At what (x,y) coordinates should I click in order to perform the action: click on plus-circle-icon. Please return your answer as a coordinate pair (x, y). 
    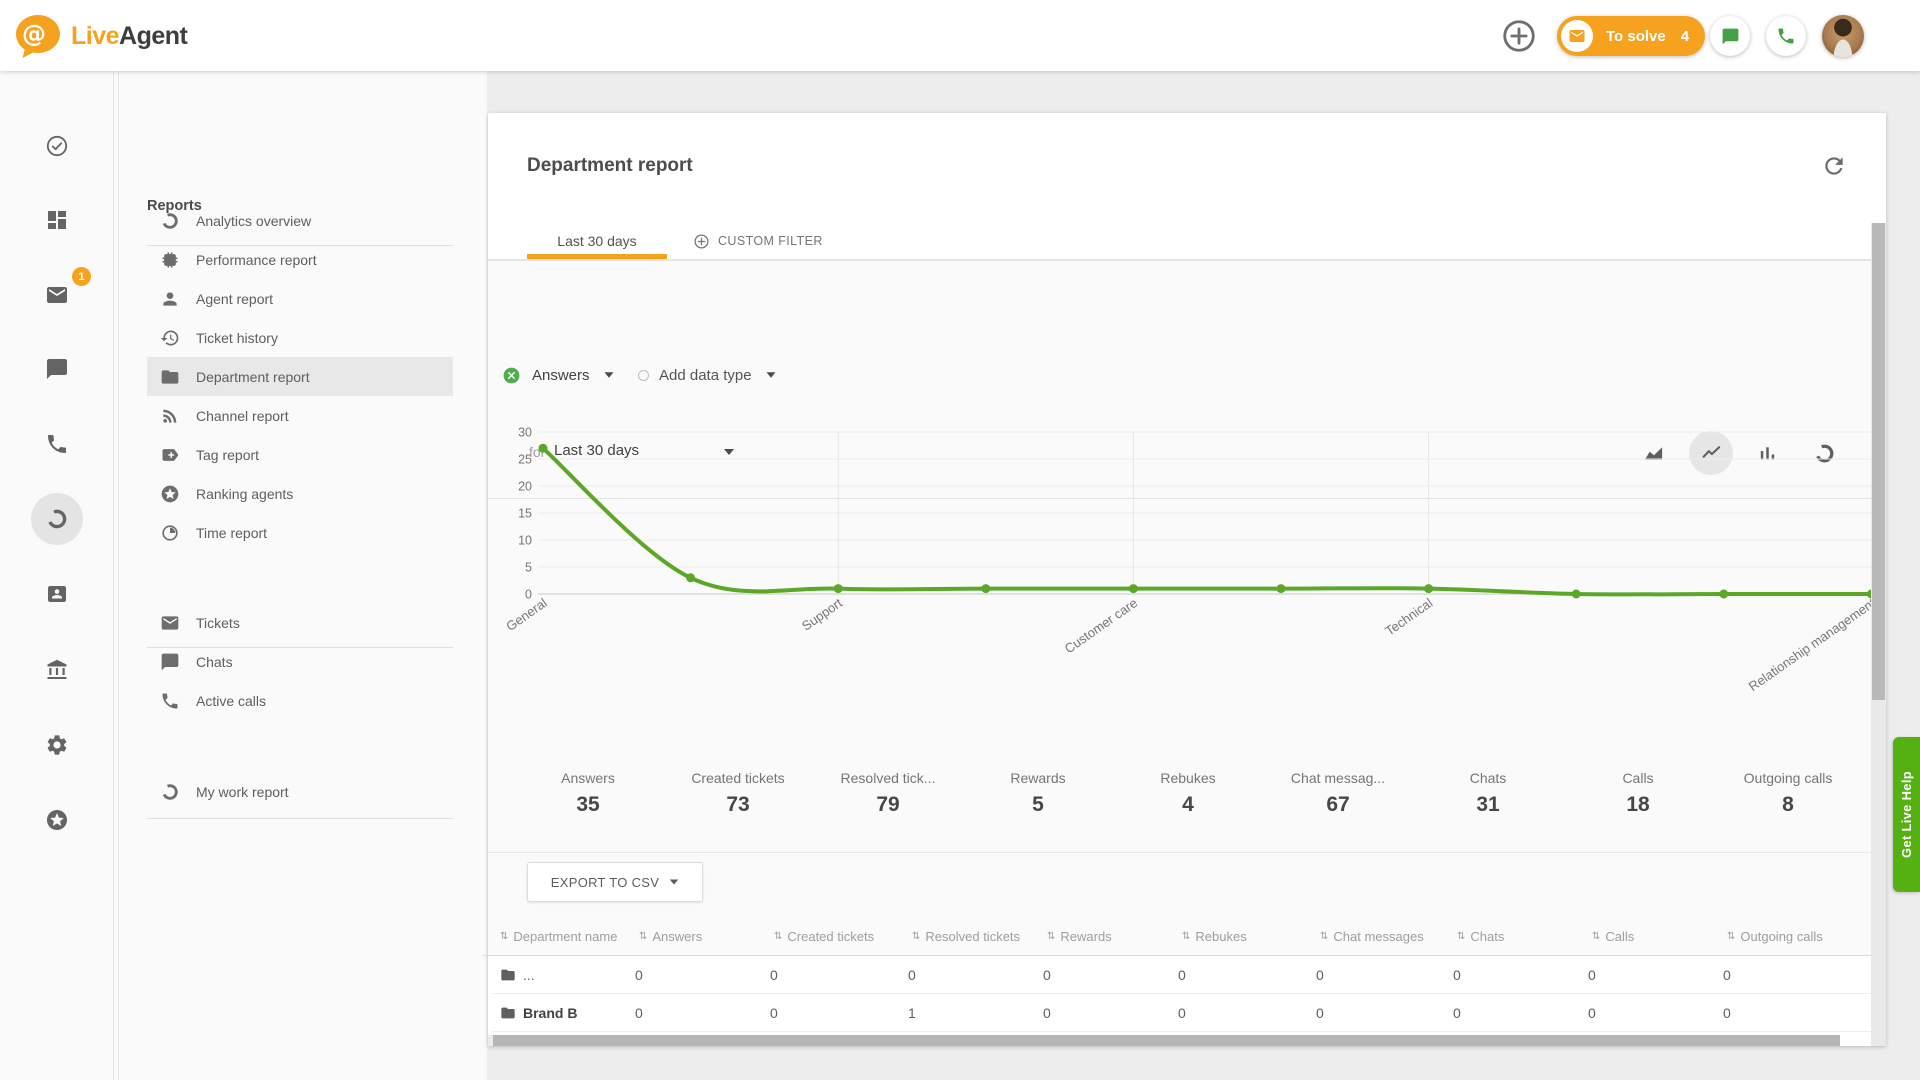
    Looking at the image, I should click on (701, 241).